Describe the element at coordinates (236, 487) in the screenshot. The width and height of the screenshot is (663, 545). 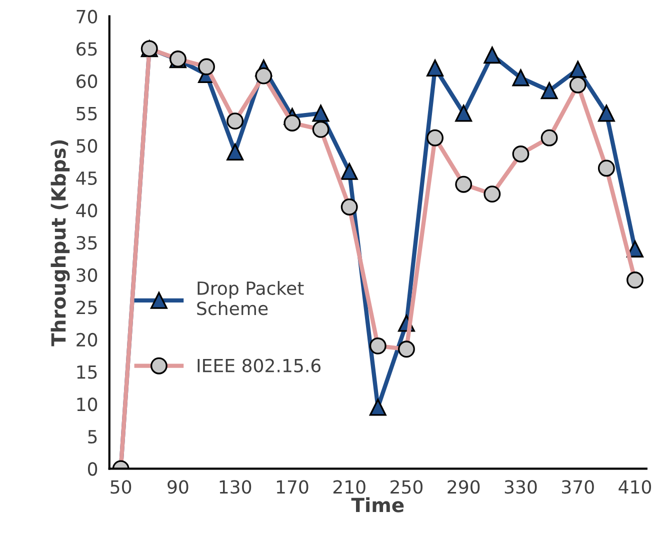
I see `x-tick-label: 130` at that location.